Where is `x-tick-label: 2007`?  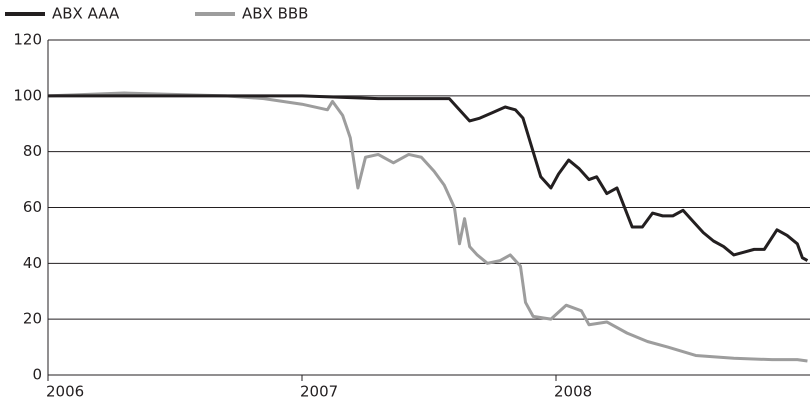
x-tick-label: 2007 is located at coordinates (319, 392).